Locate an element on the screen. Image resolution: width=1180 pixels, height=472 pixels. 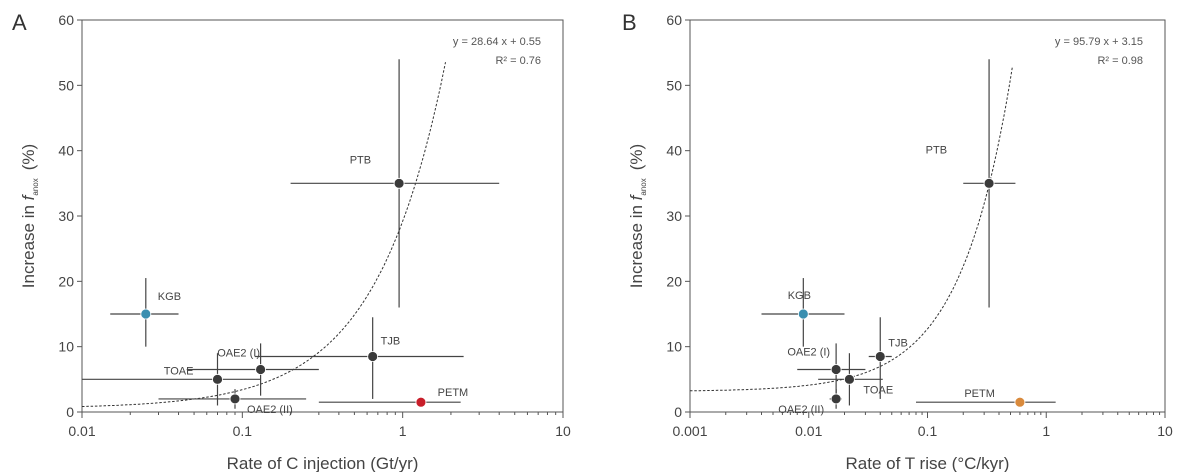
fit-r-squared: R² = 0.76 is located at coordinates (518, 61).